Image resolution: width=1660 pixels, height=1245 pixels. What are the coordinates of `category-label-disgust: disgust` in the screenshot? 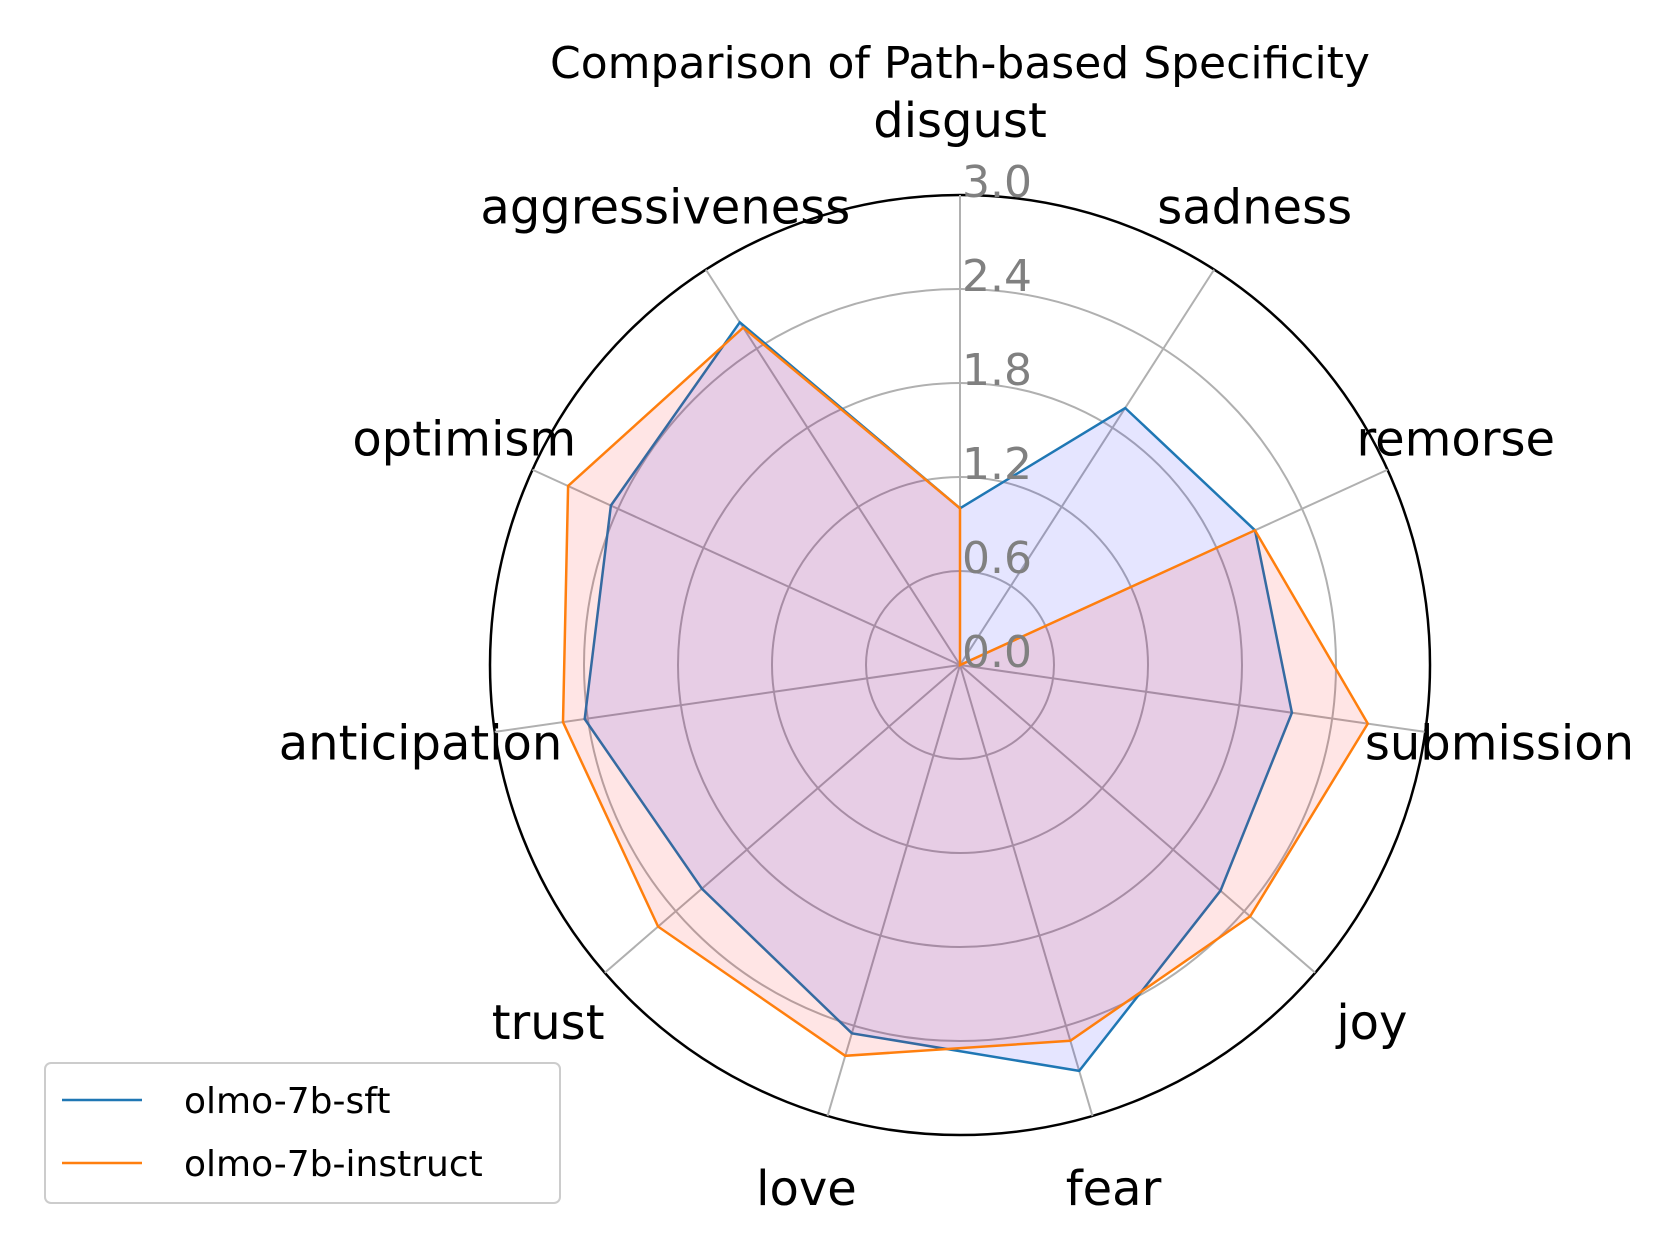 It's located at (960, 121).